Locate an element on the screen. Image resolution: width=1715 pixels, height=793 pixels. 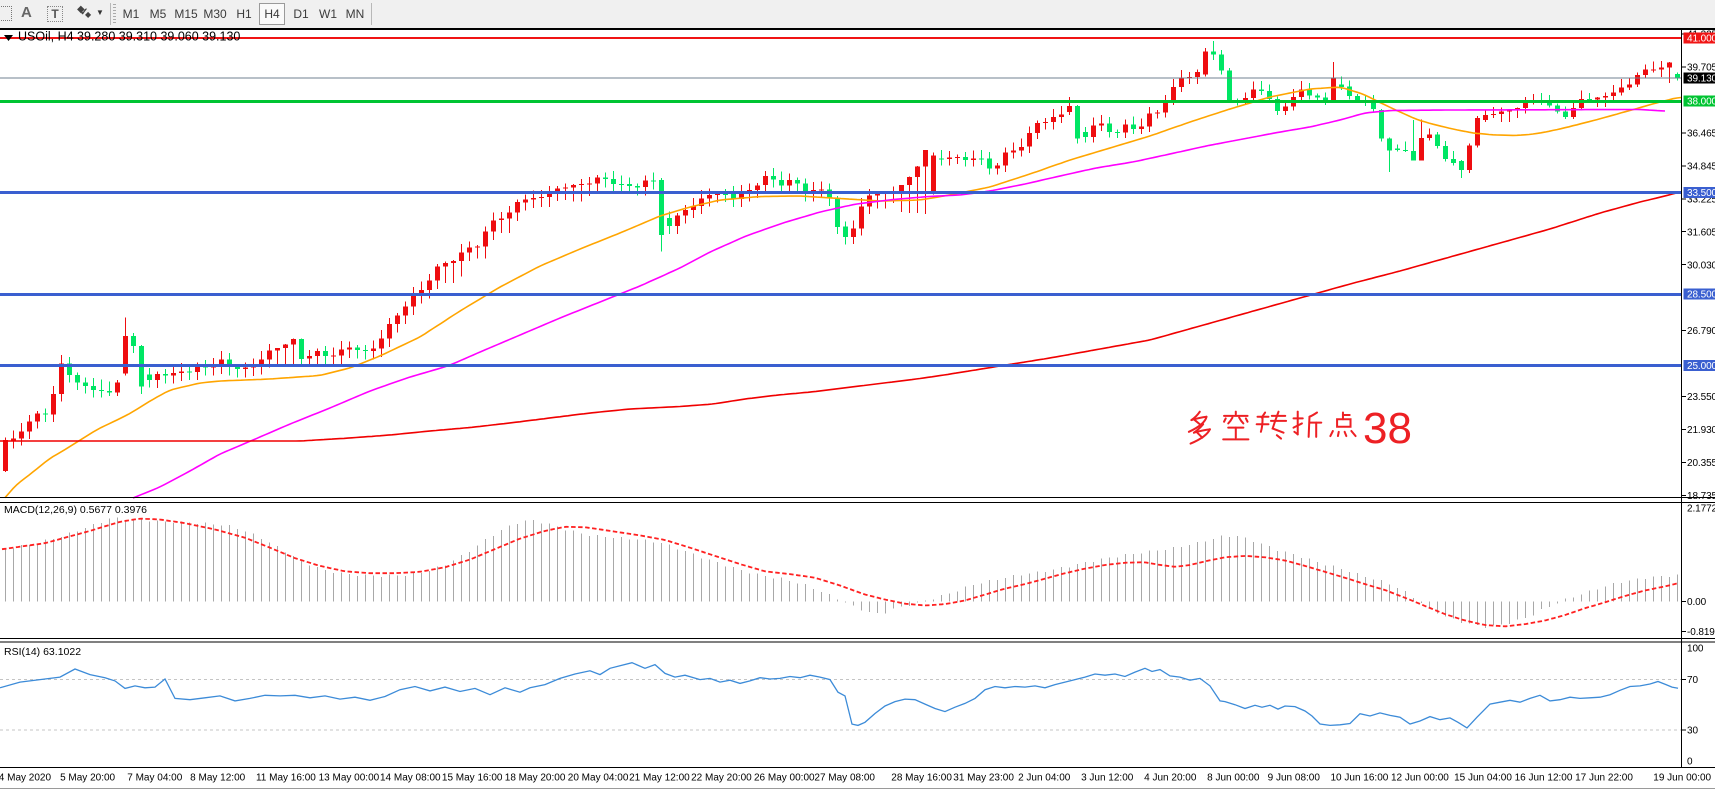
svg-text: 28.500 is located at coordinates (1701, 295).